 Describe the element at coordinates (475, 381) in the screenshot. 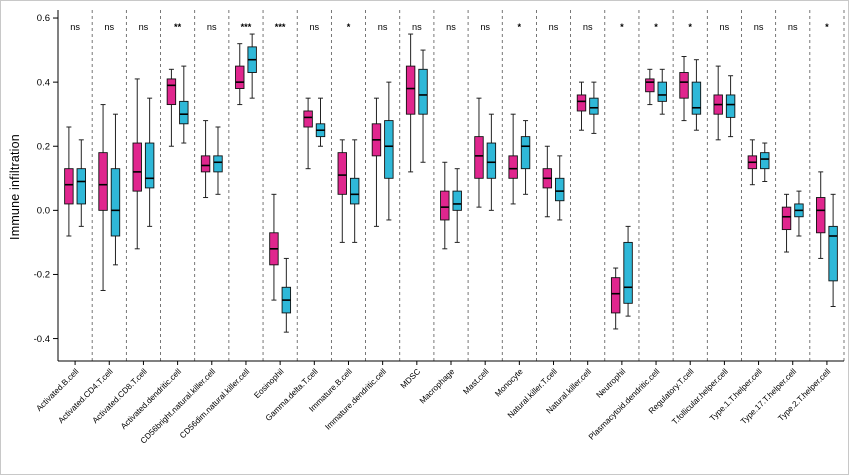

I see `x-tick-label: Mast.cell` at that location.